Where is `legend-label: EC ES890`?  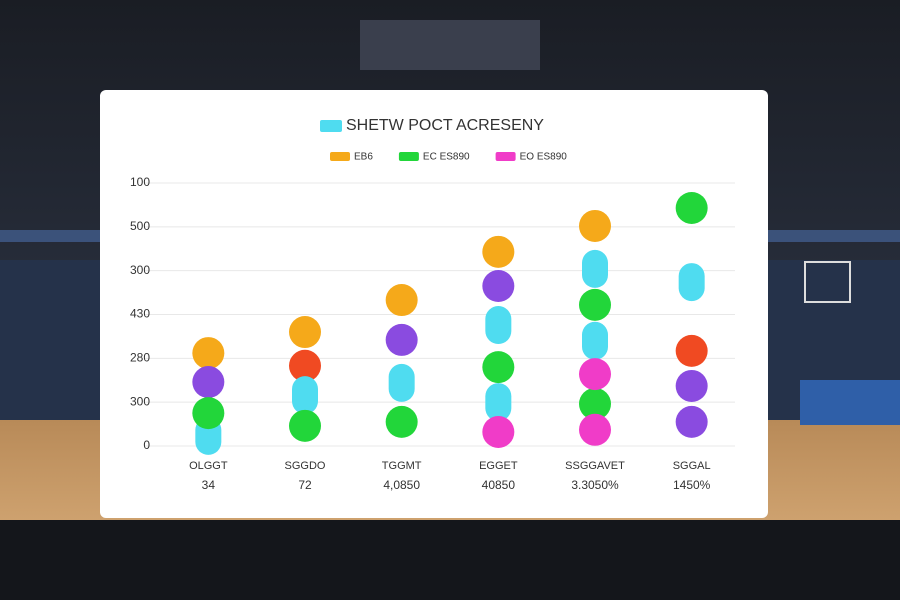 legend-label: EC ES890 is located at coordinates (446, 157).